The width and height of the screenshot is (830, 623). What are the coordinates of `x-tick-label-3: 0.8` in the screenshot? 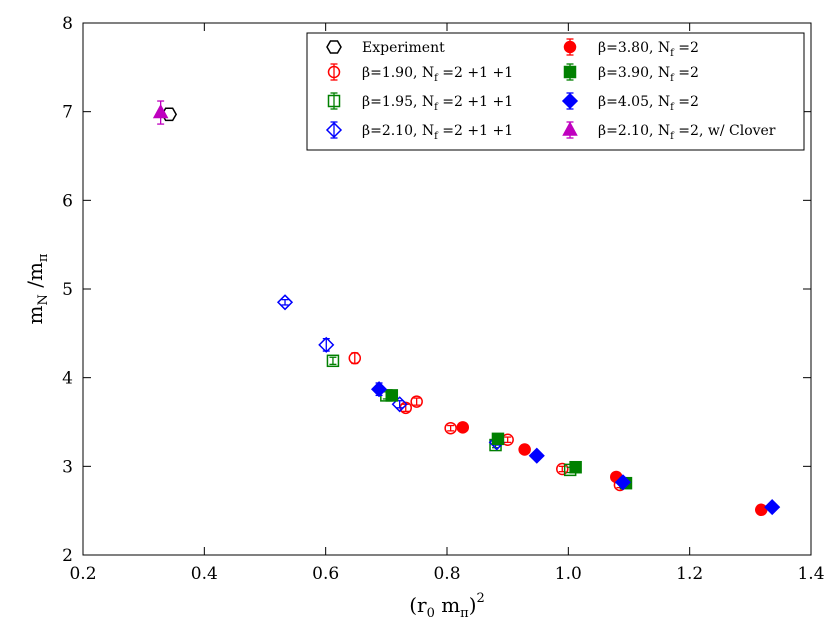 It's located at (446, 574).